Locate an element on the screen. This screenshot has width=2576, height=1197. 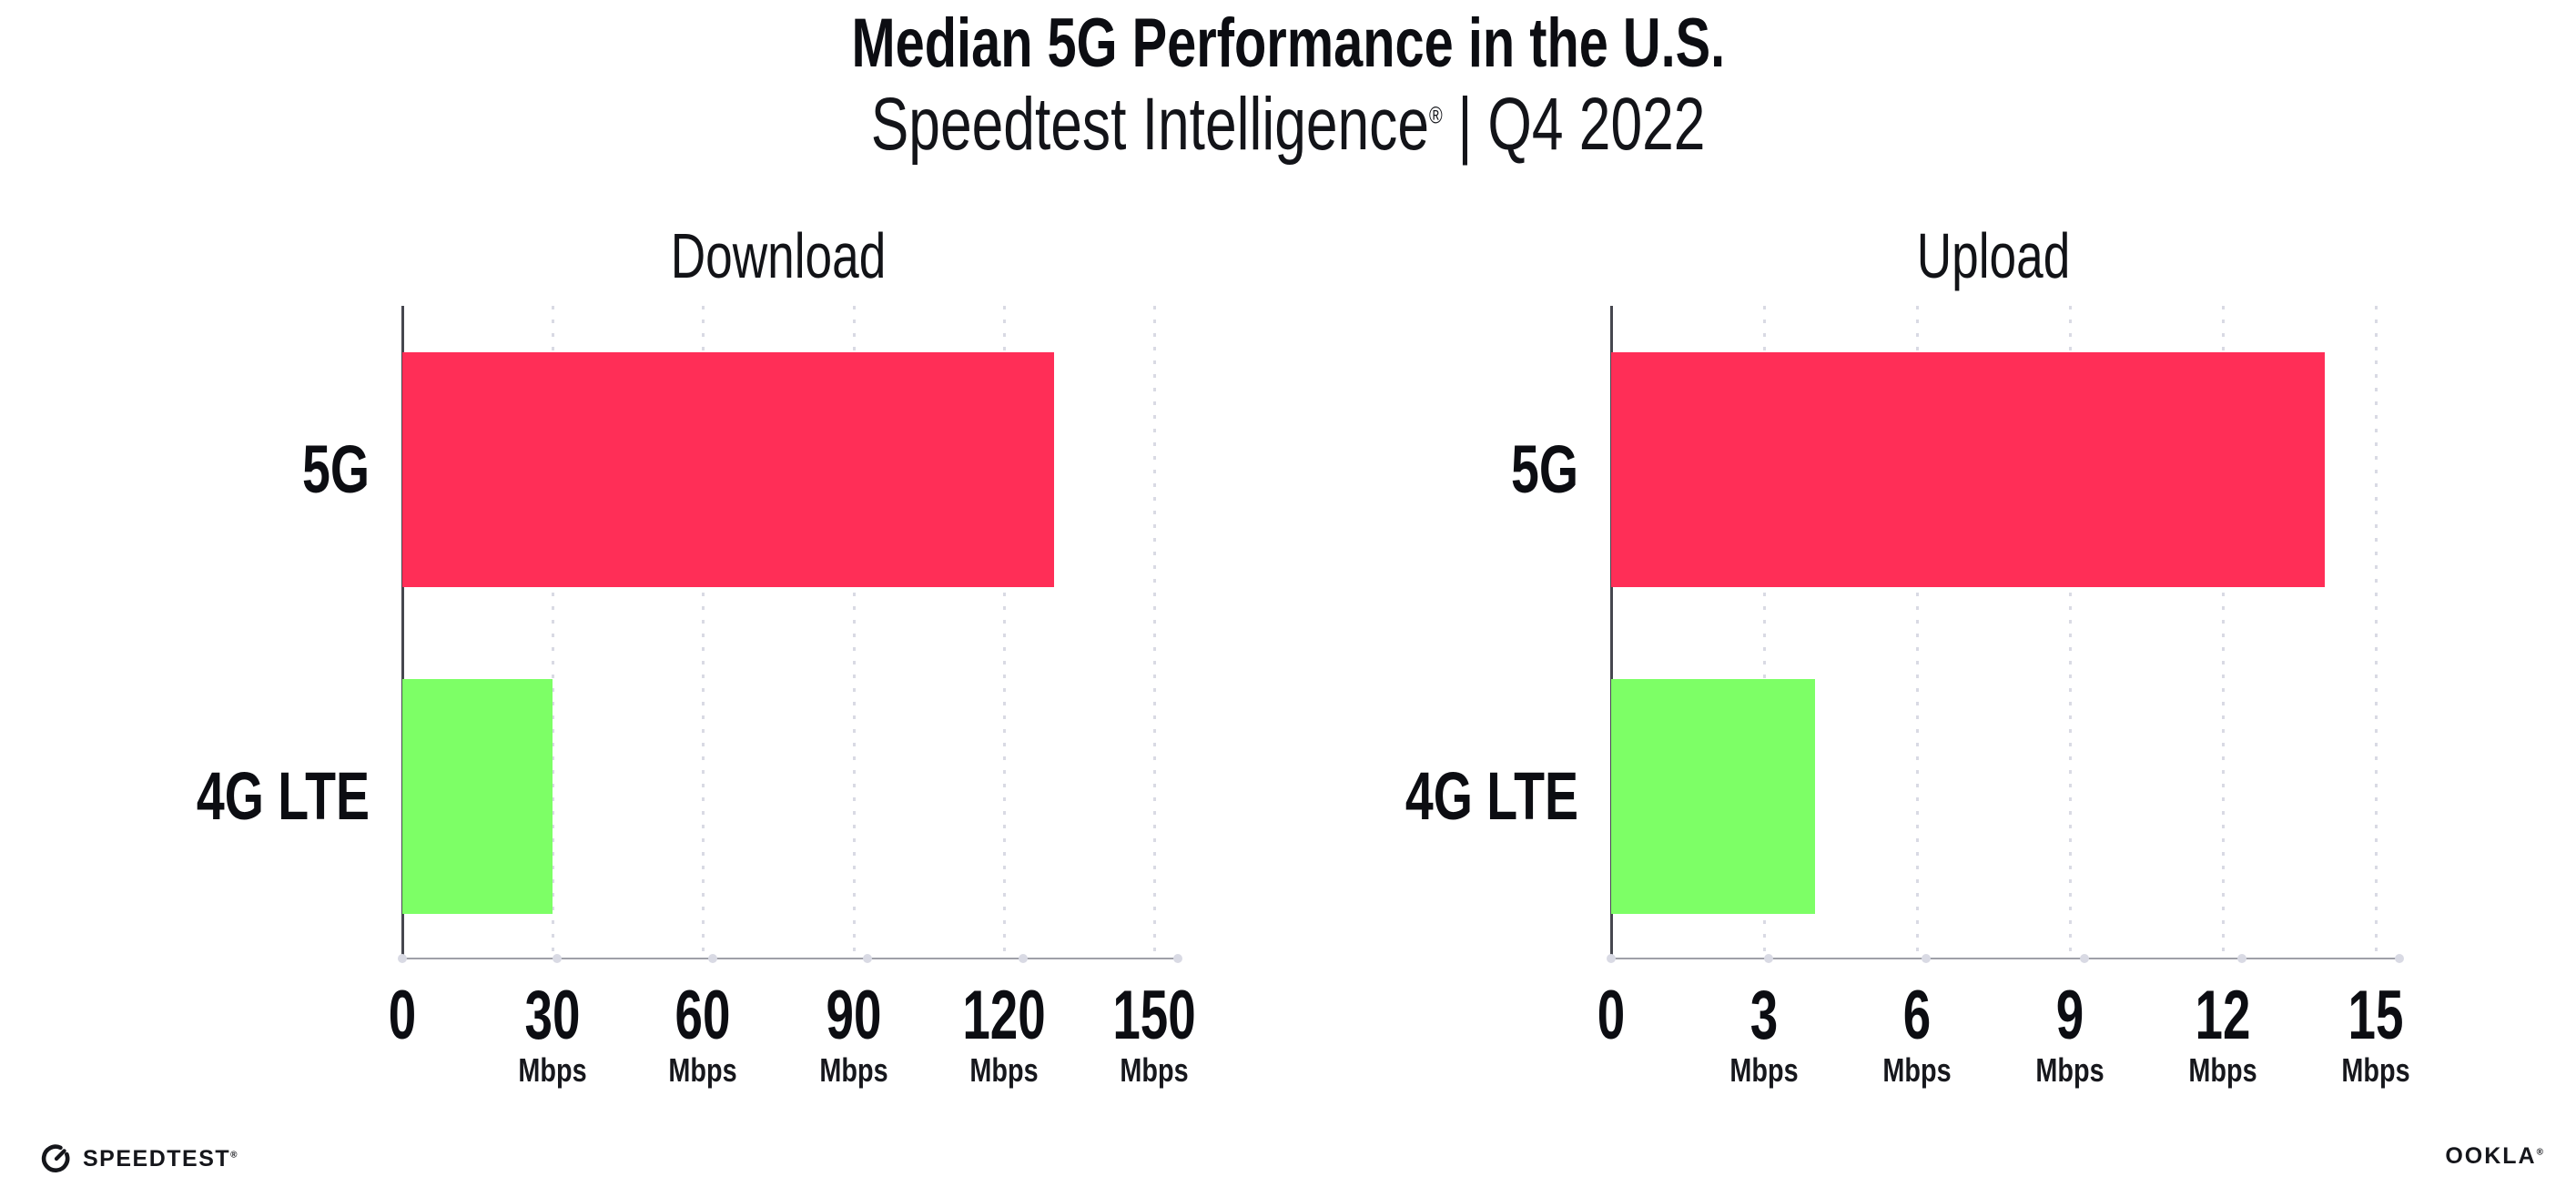
tick-value: 9 is located at coordinates (2069, 1015).